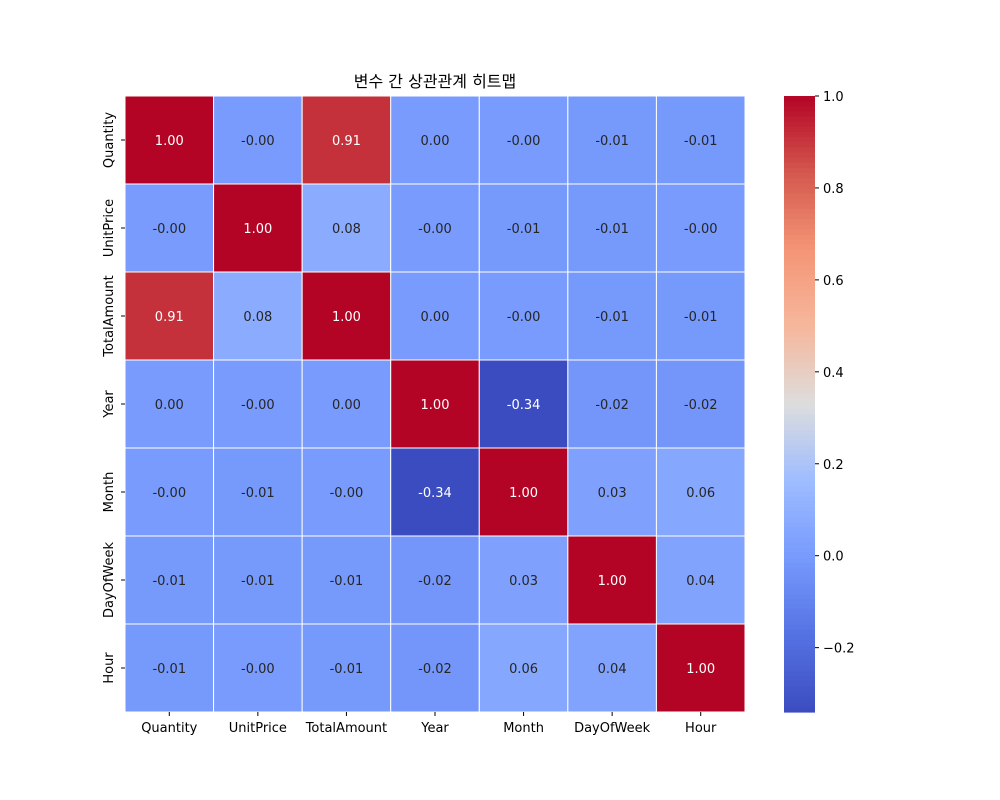 The width and height of the screenshot is (1000, 800). I want to click on cell-label: 0.04, so click(700, 581).